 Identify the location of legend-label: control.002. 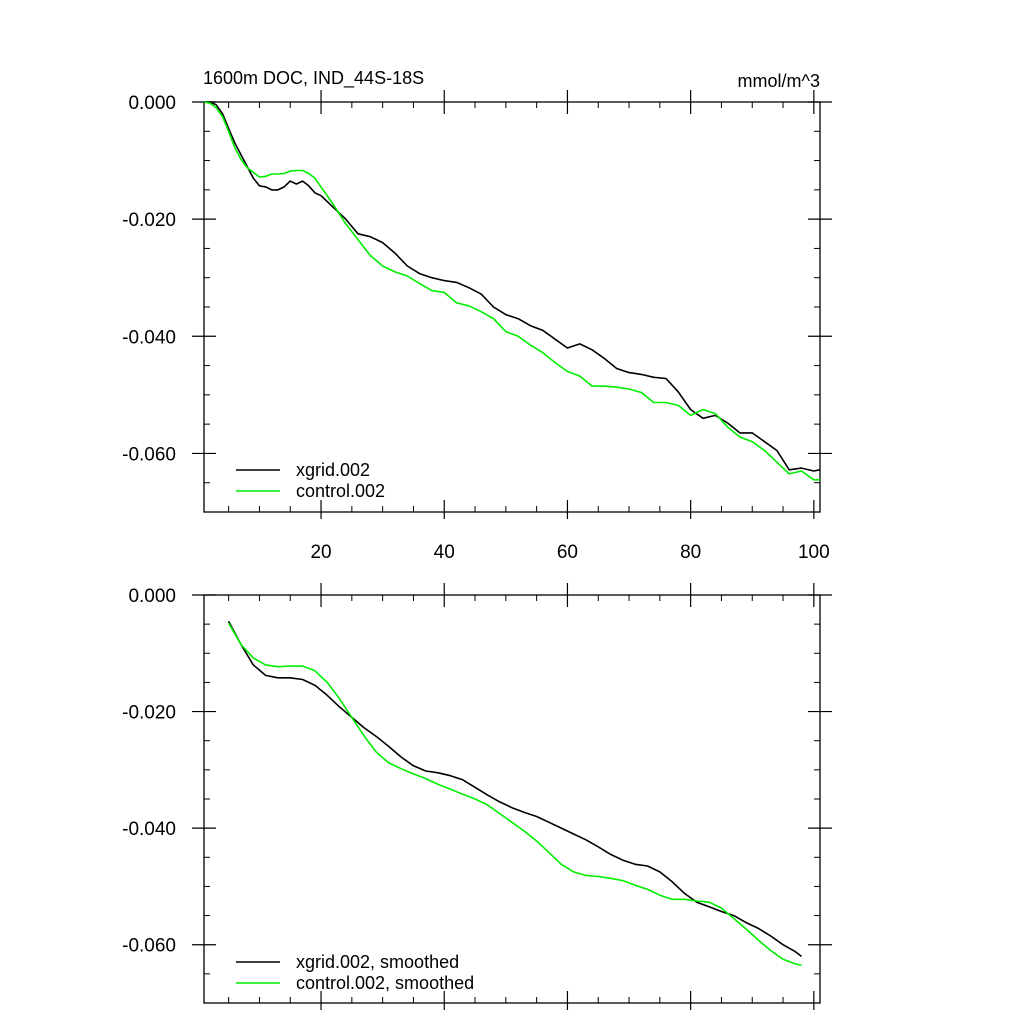
(340, 491).